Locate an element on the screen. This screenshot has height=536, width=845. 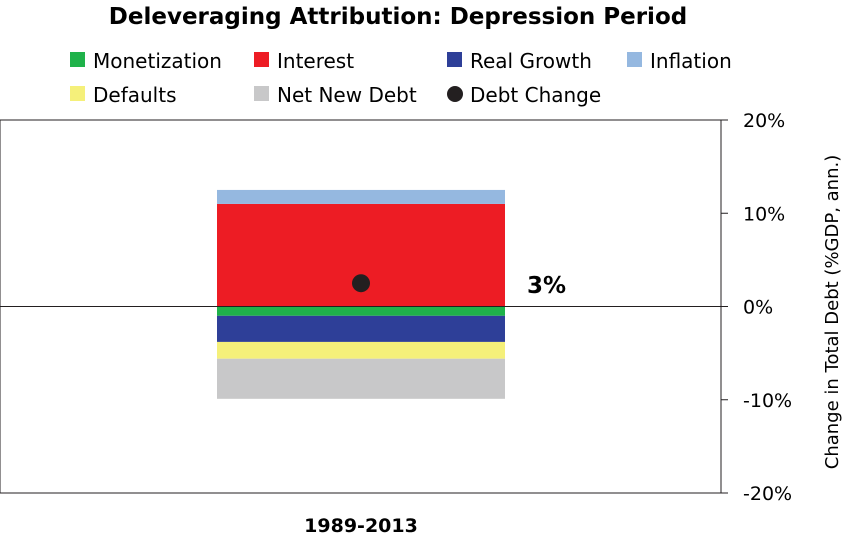
y-tick-label: 0% is located at coordinates (758, 308).